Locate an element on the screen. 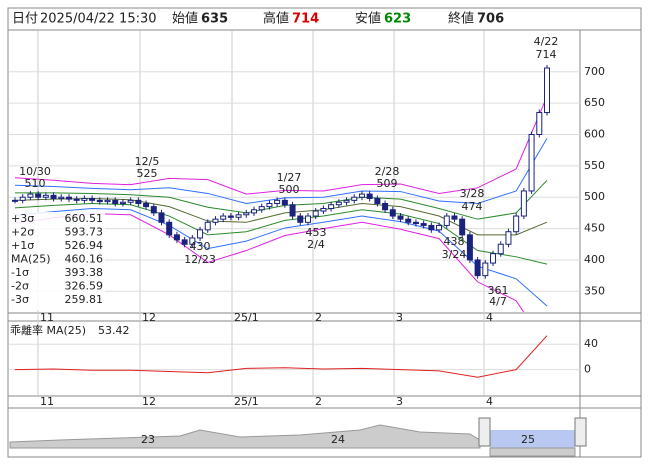  legend-value: 526.94 is located at coordinates (84, 245).